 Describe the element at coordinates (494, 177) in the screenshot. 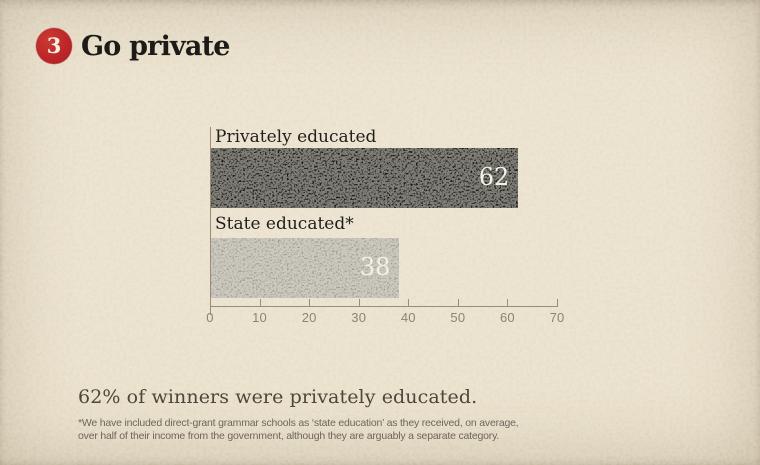

I see `bar-value-privately-educated: 62` at that location.